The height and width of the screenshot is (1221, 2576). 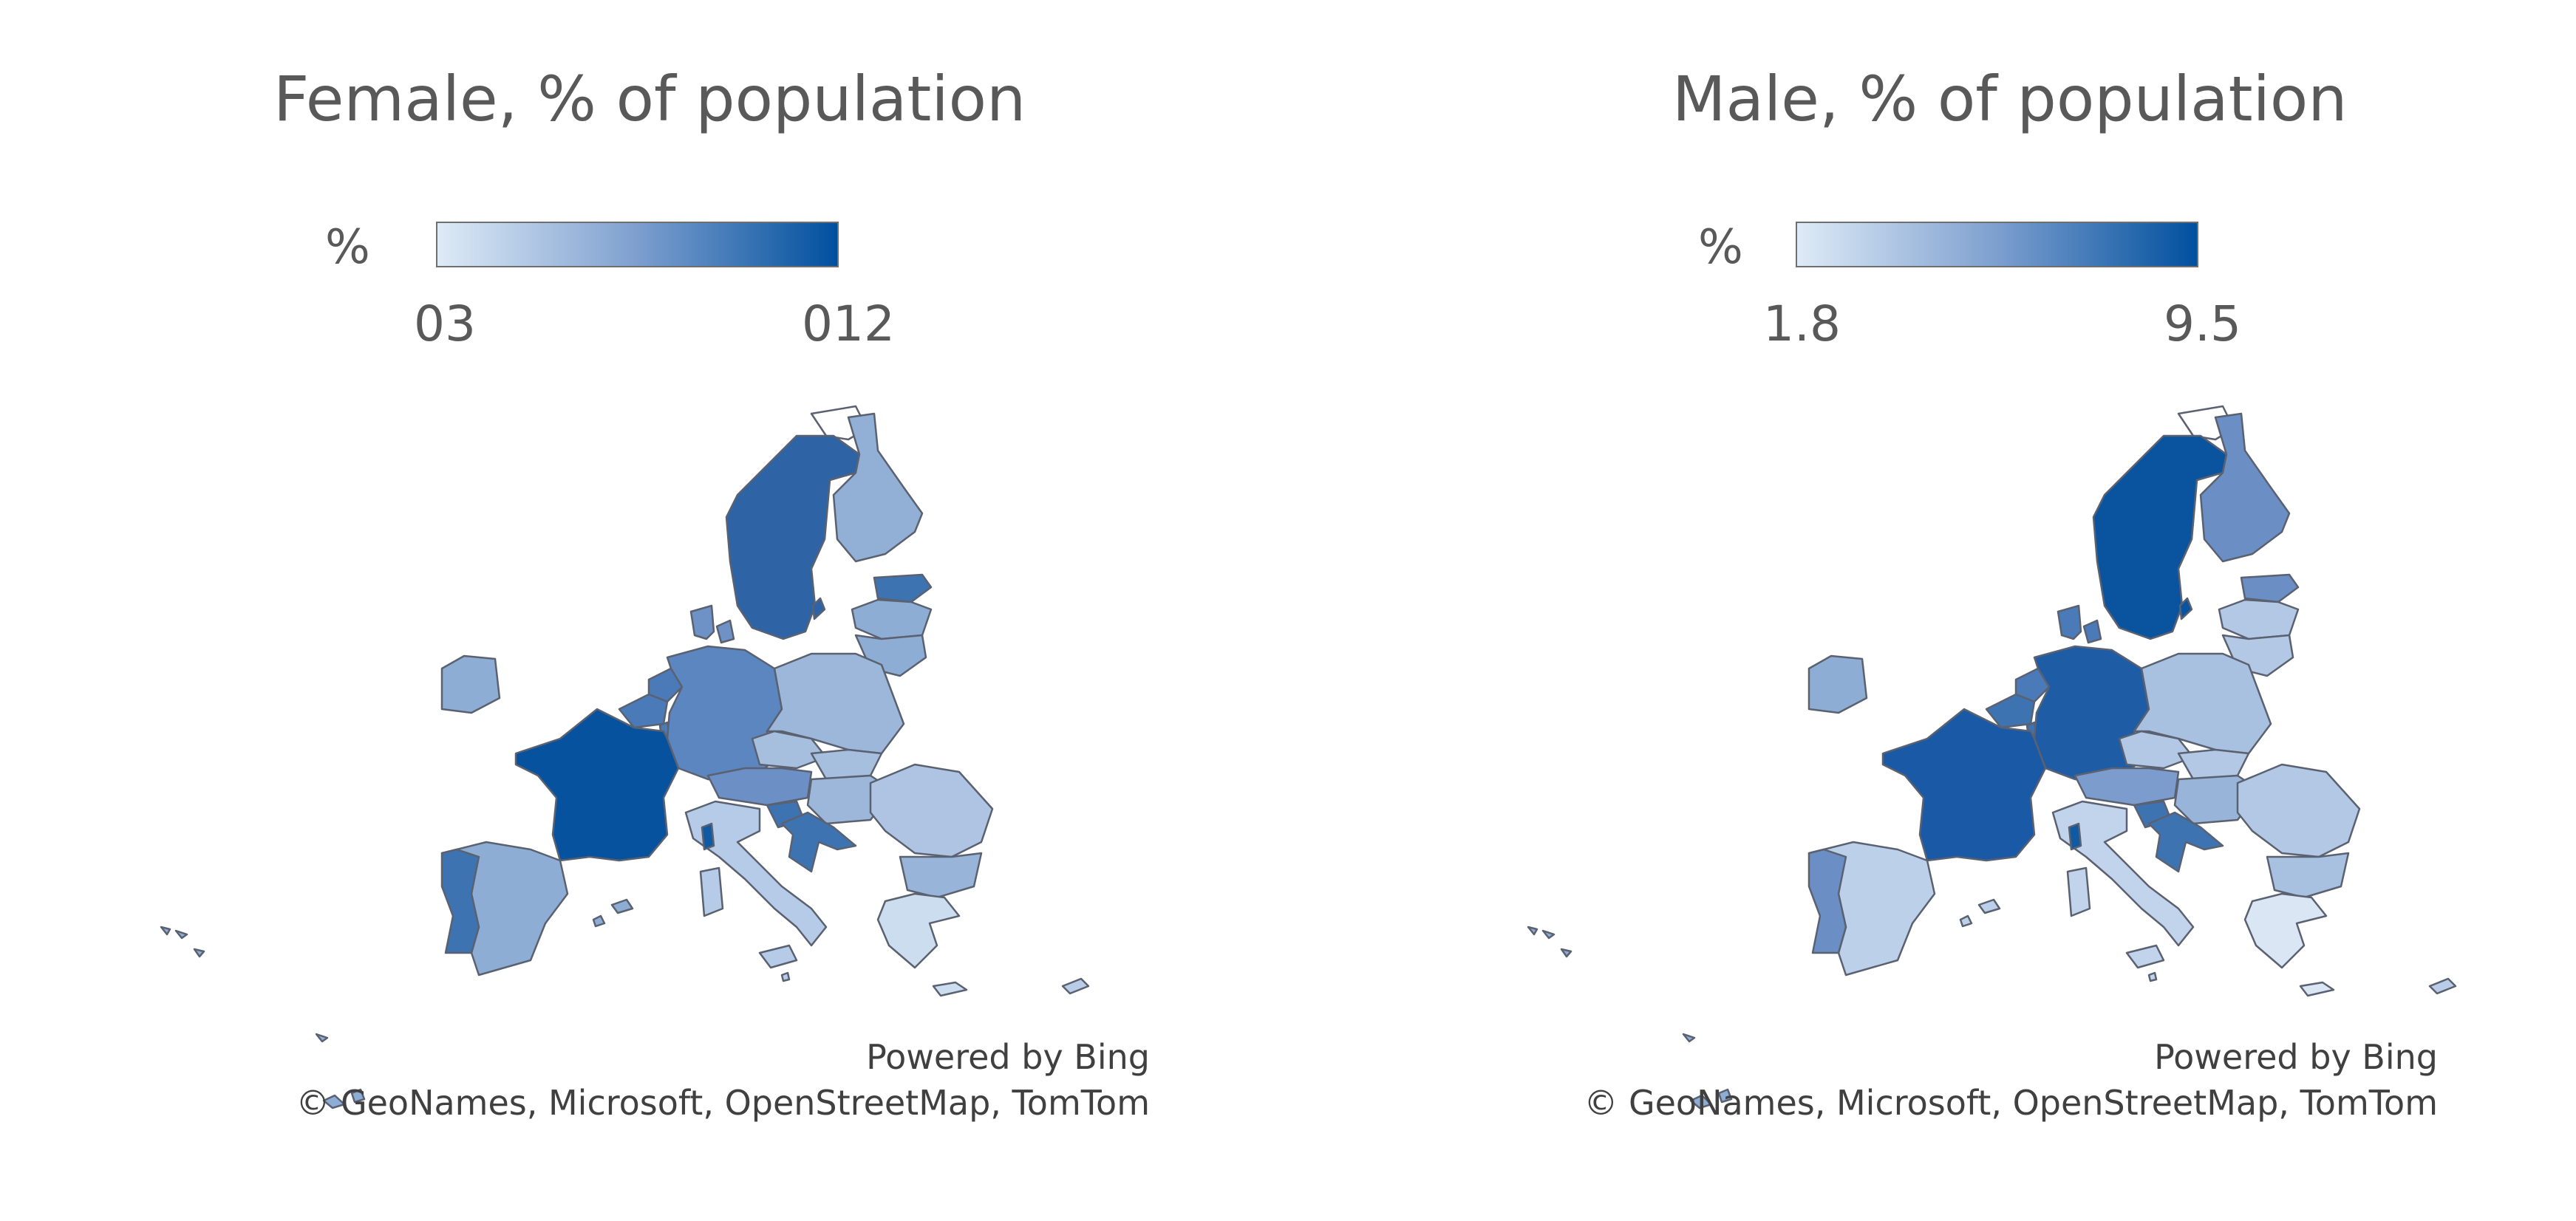 I want to click on legend-min-label: 03, so click(x=445, y=323).